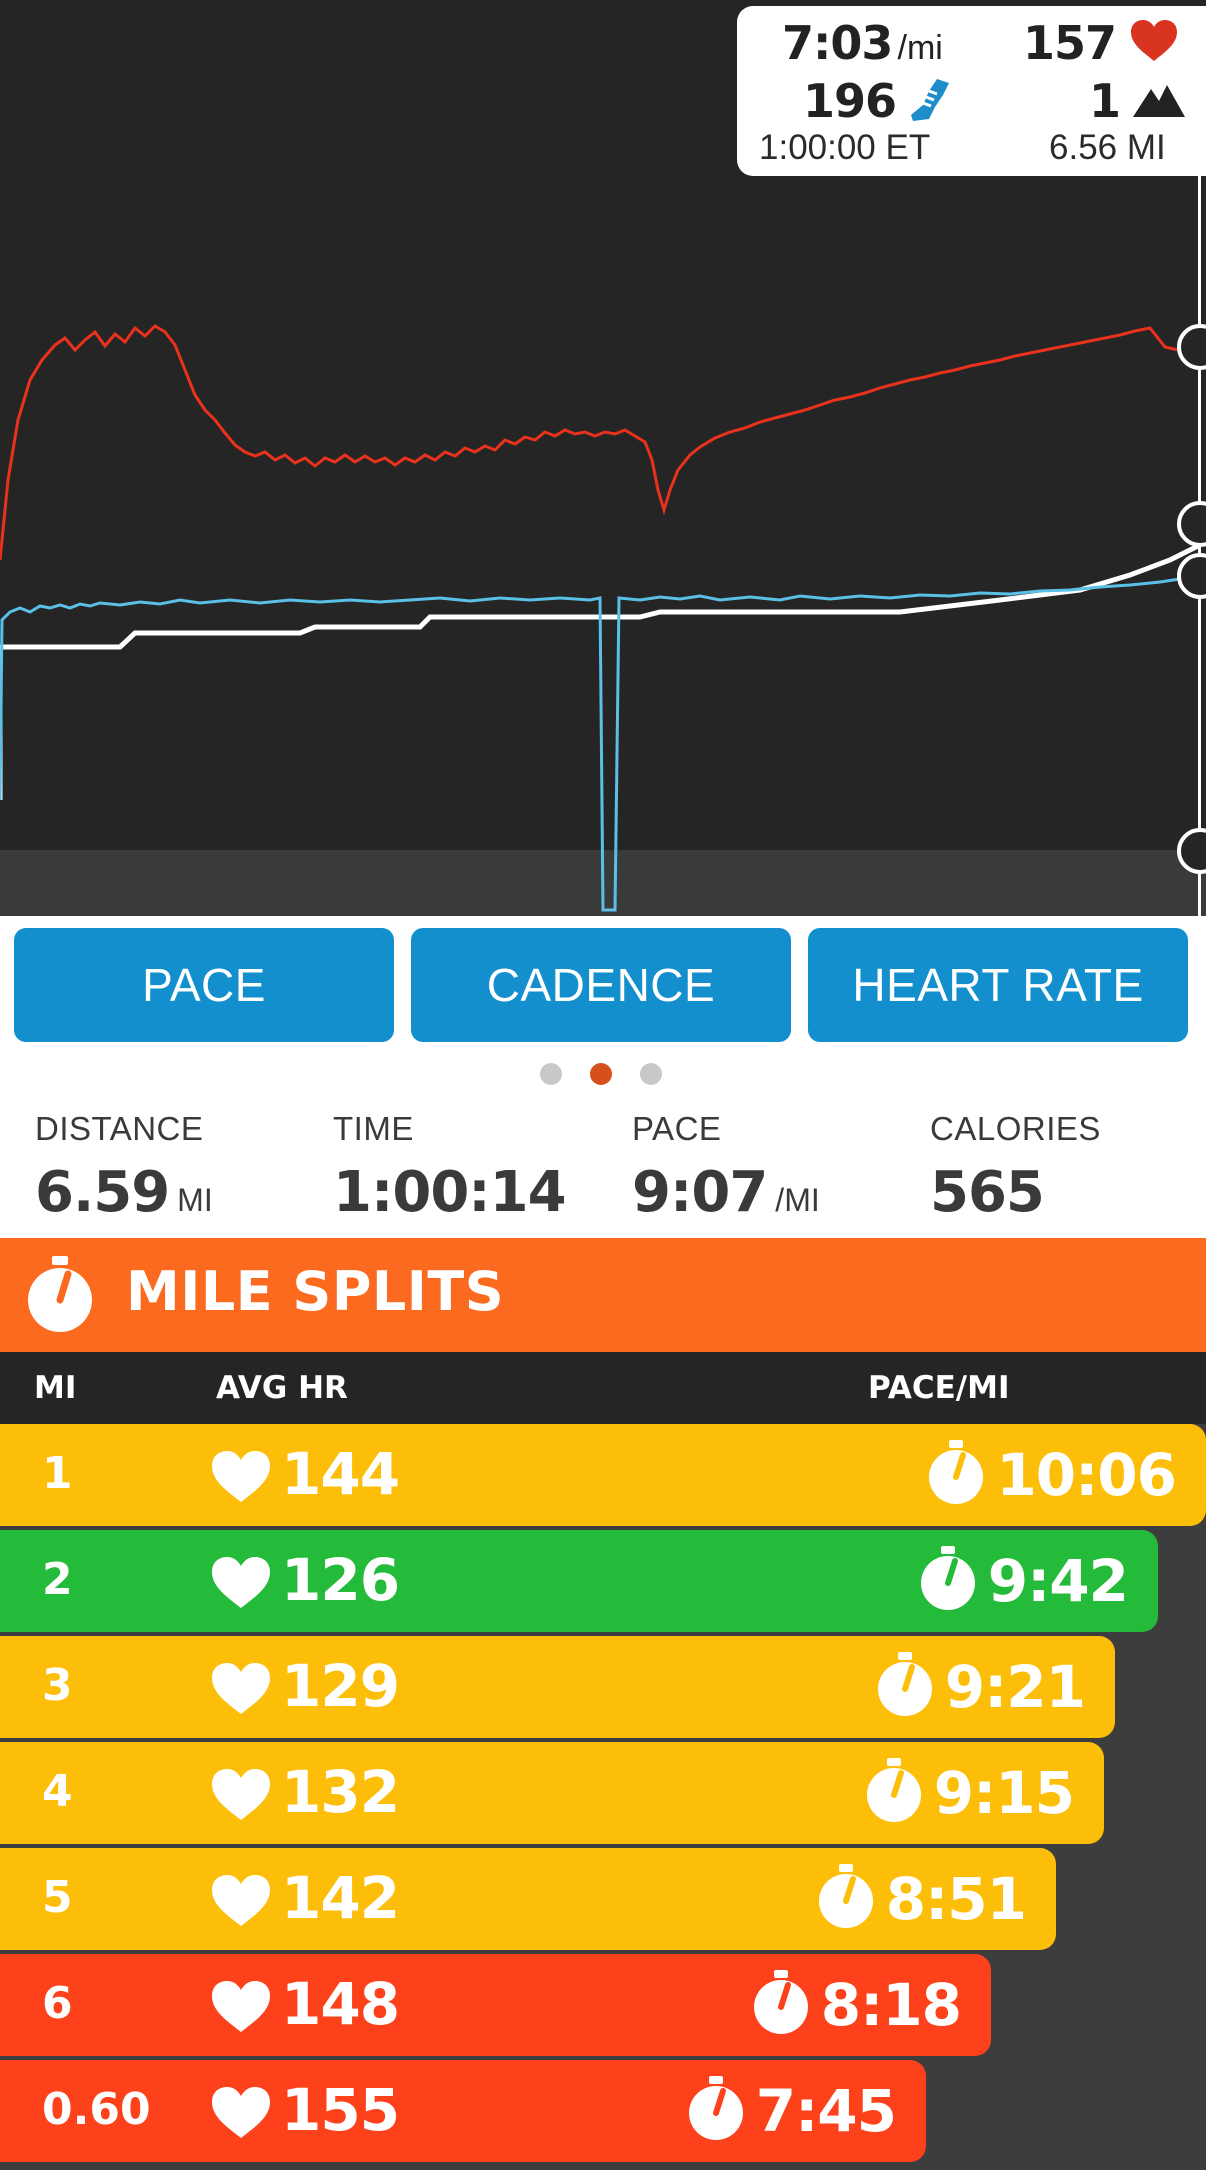 The image size is (1206, 2170). I want to click on split-row: 4 132 9:15, so click(552, 1793).